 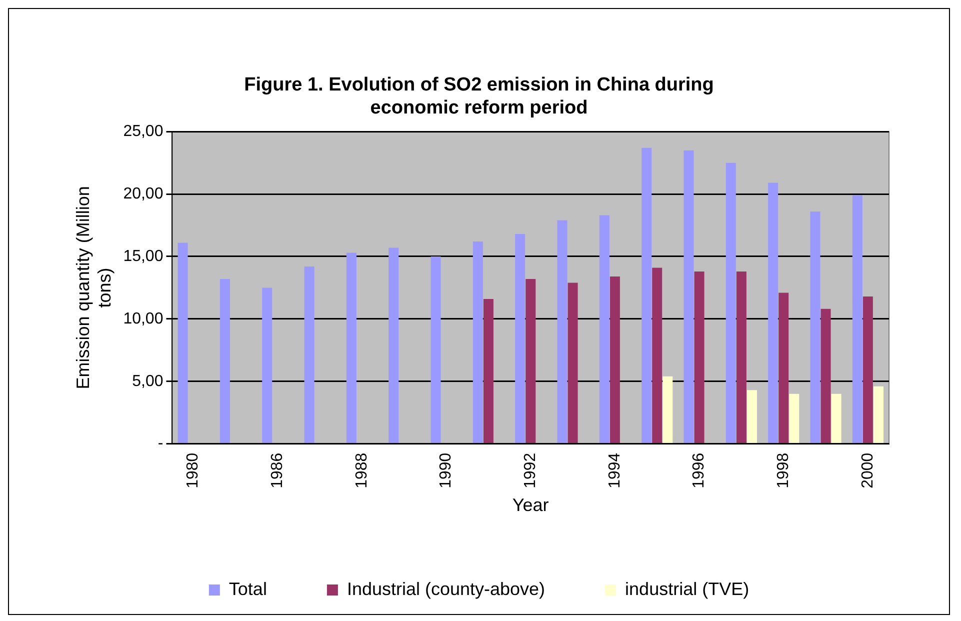 I want to click on y-tick-label: 10,00, so click(x=143, y=319).